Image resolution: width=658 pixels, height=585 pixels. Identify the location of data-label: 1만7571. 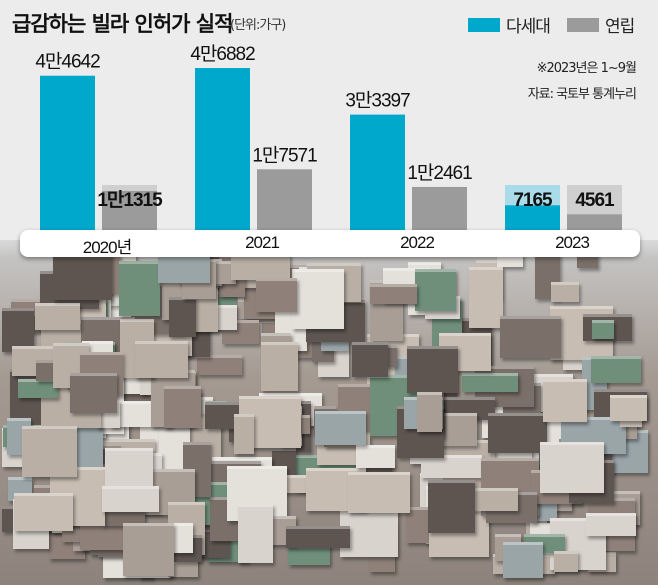
(284, 155).